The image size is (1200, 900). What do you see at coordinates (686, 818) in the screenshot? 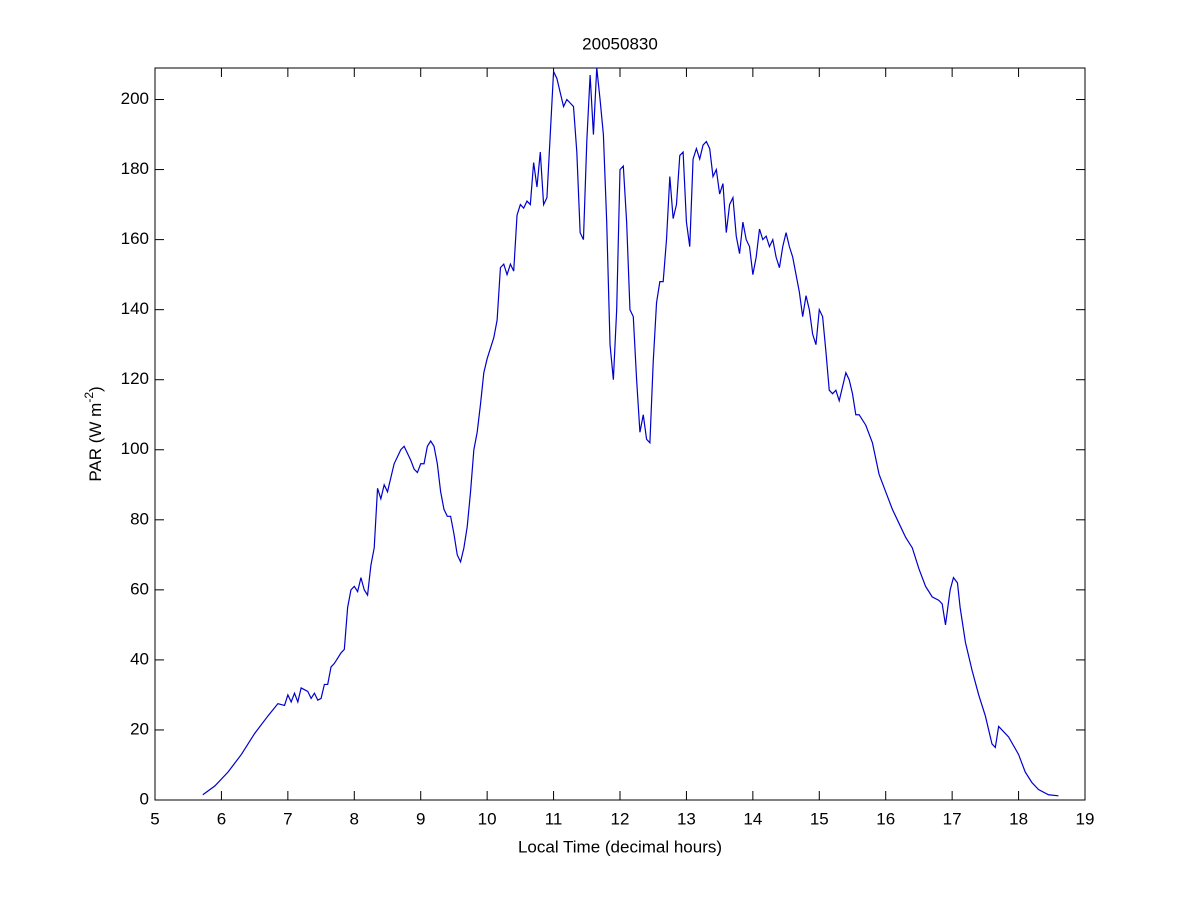
I see `x-tick-label: 13` at bounding box center [686, 818].